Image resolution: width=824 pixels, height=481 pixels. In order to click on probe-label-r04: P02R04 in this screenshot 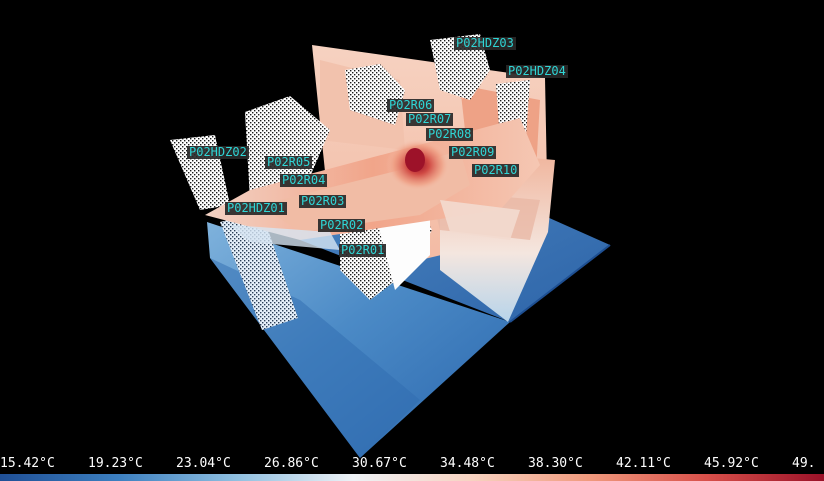, I will do `click(304, 180)`.